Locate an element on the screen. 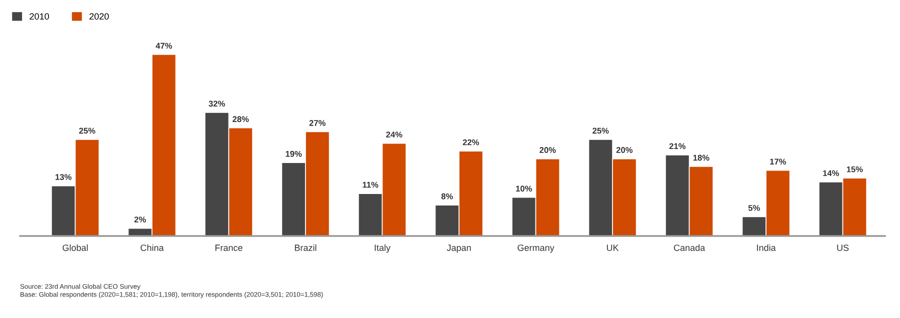 Image resolution: width=900 pixels, height=318 pixels. legend-label: 2010 is located at coordinates (40, 16).